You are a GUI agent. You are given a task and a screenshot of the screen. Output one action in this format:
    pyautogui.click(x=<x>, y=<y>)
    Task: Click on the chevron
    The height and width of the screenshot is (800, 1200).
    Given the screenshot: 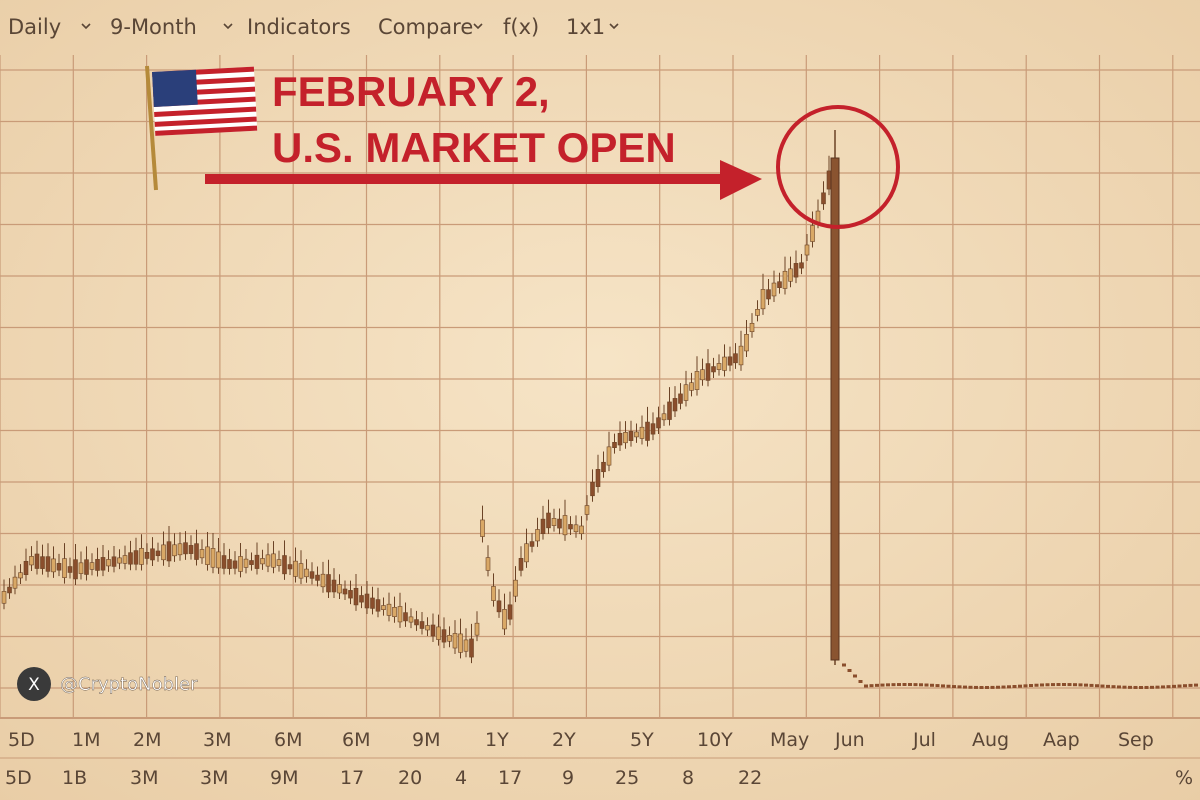 What is the action you would take?
    pyautogui.click(x=478, y=26)
    